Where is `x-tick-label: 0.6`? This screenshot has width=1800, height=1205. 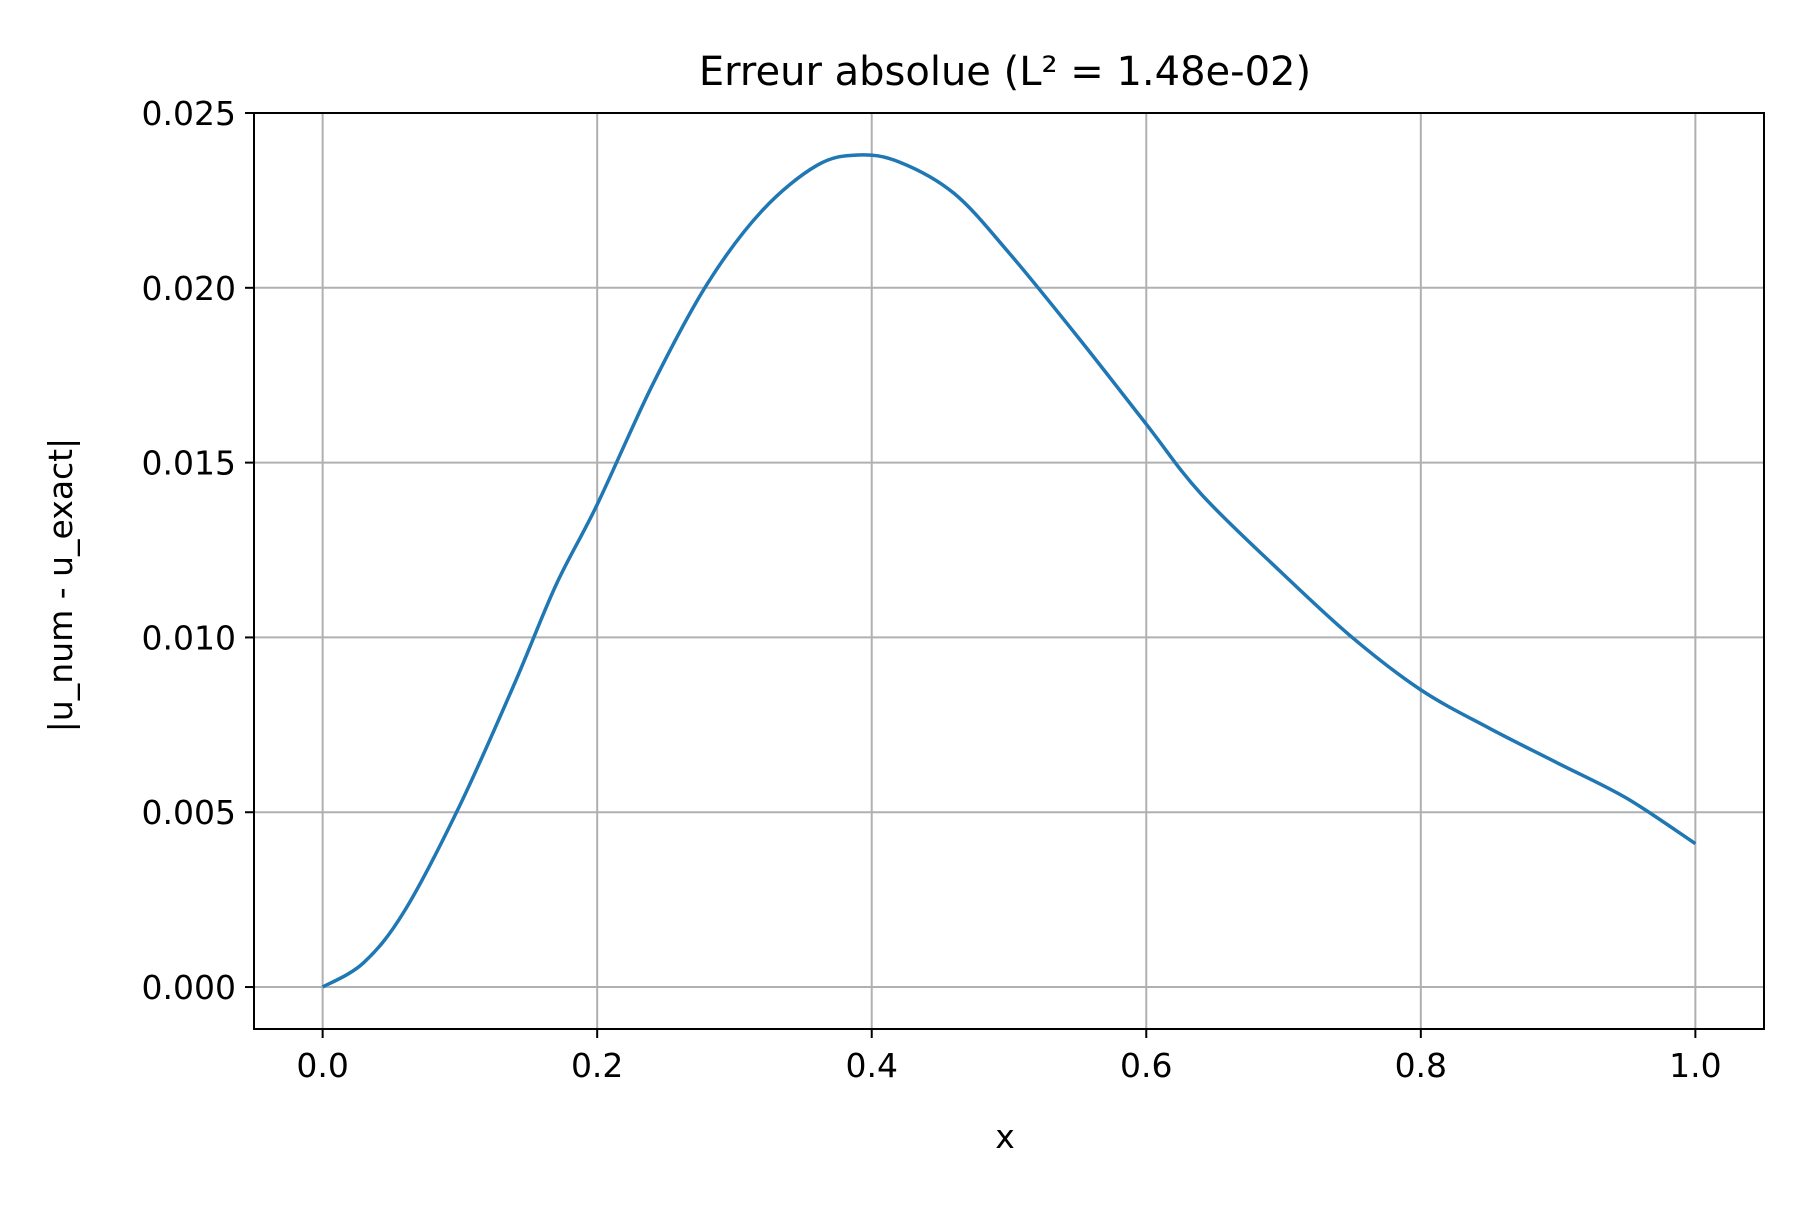 x-tick-label: 0.6 is located at coordinates (1146, 1065).